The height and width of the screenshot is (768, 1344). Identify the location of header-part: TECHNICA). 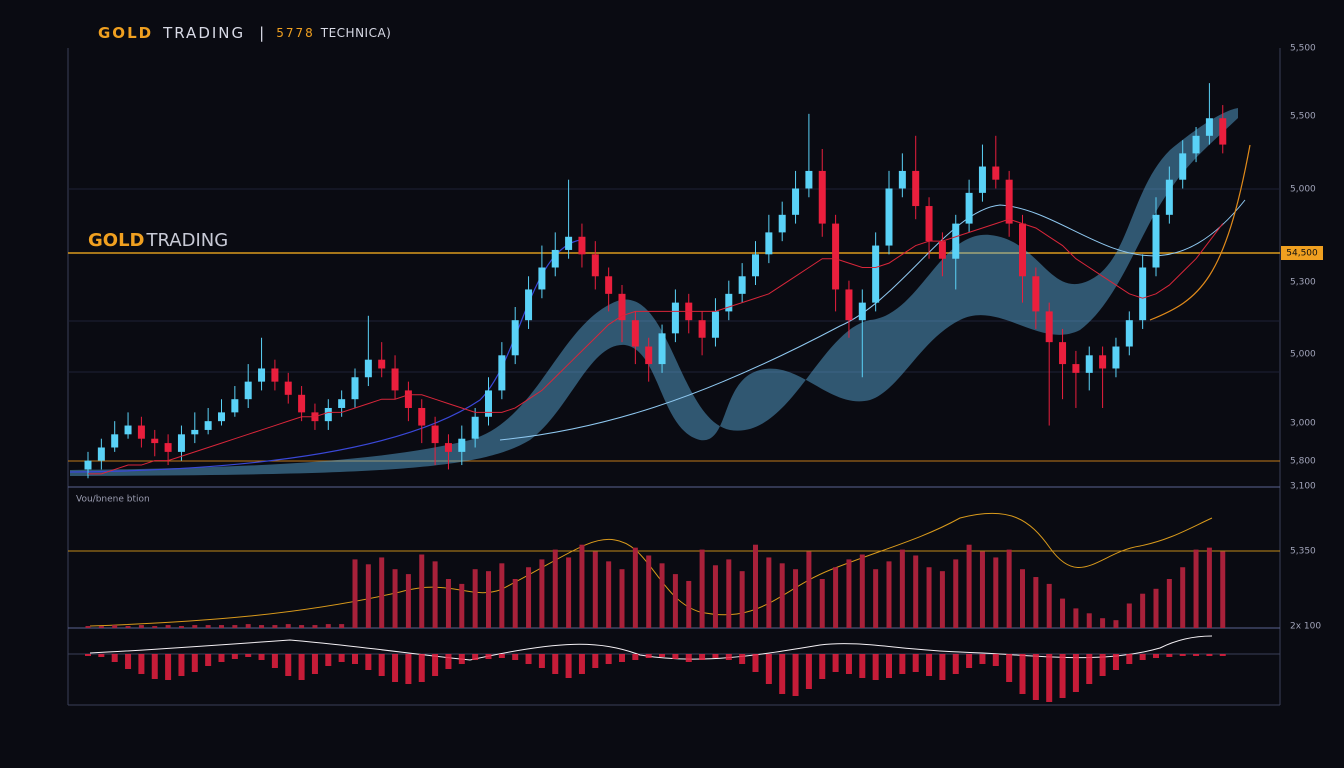
(356, 33).